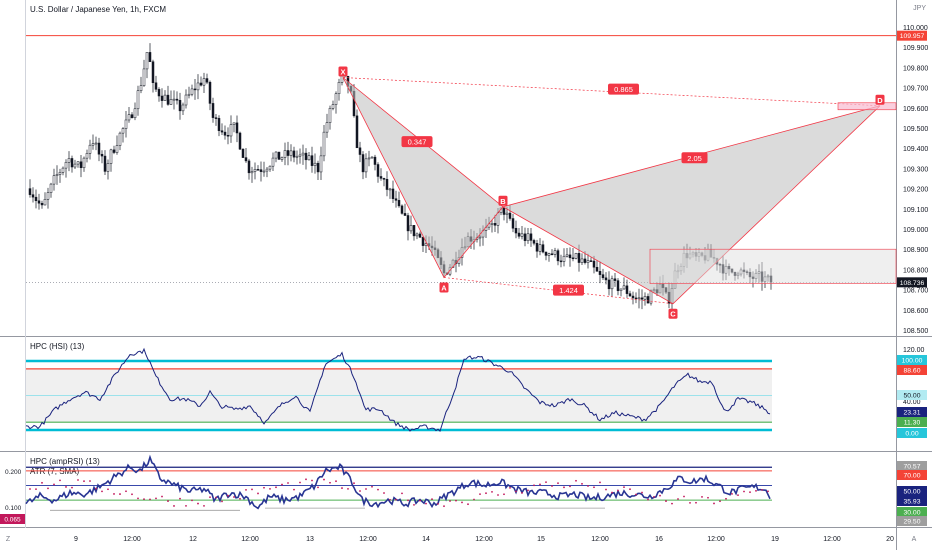  What do you see at coordinates (716, 539) in the screenshot?
I see `time-tick-label: 12:00` at bounding box center [716, 539].